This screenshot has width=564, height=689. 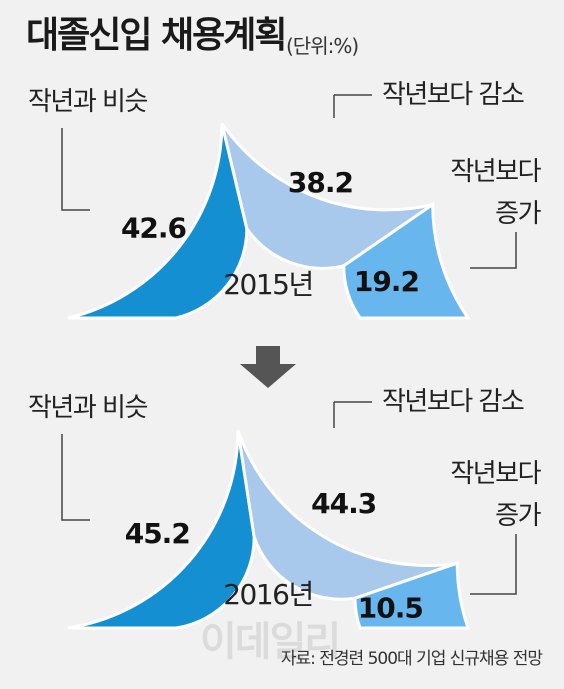 What do you see at coordinates (386, 281) in the screenshot?
I see `value-label-increase-1: 19.2` at bounding box center [386, 281].